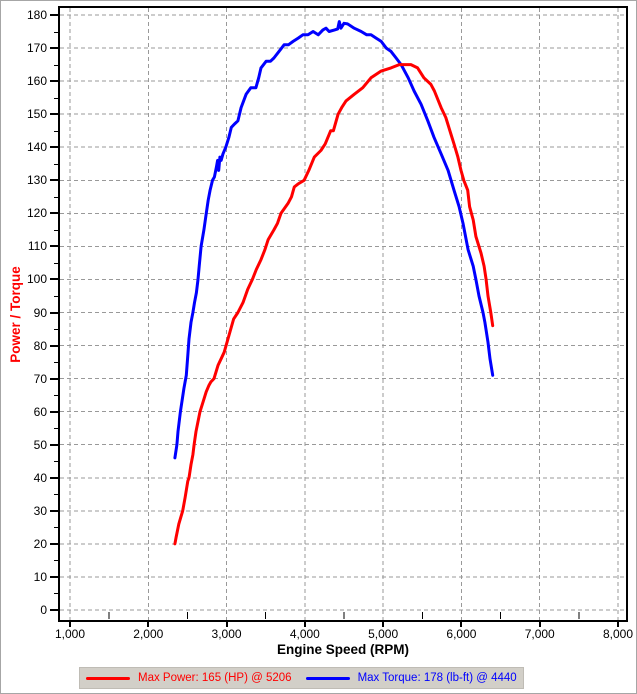  I want to click on y-tick-label: 150, so click(36, 114).